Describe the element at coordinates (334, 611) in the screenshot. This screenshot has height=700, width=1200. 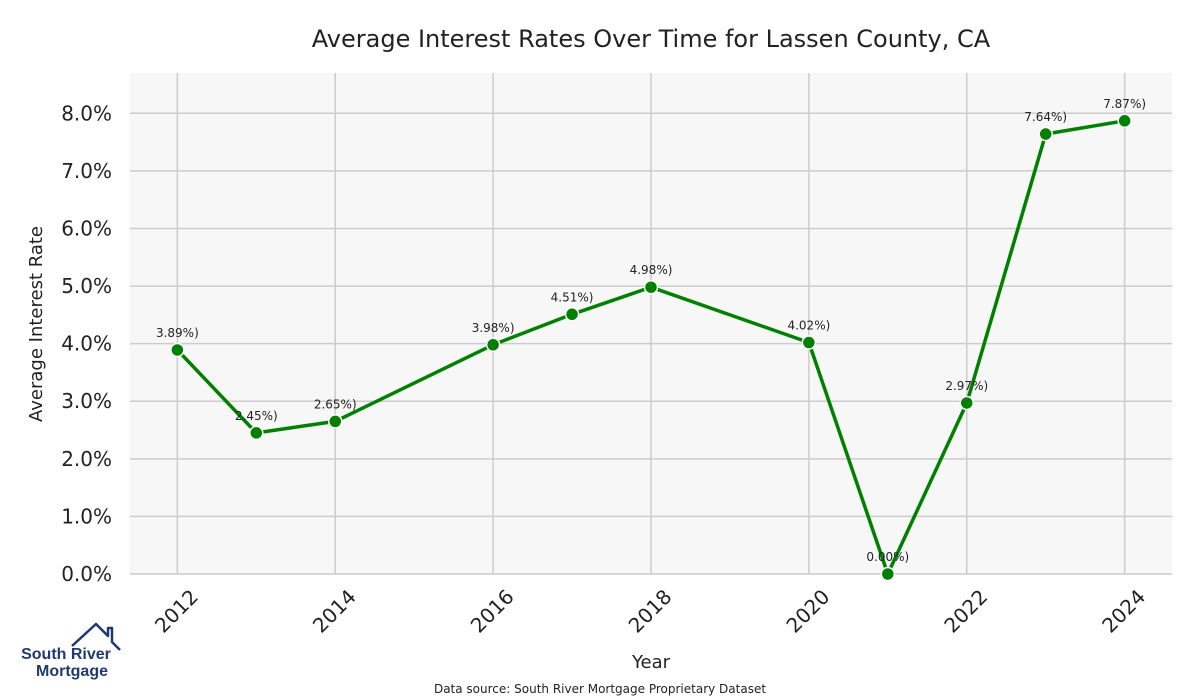
I see `x-tick-label: 2014` at that location.